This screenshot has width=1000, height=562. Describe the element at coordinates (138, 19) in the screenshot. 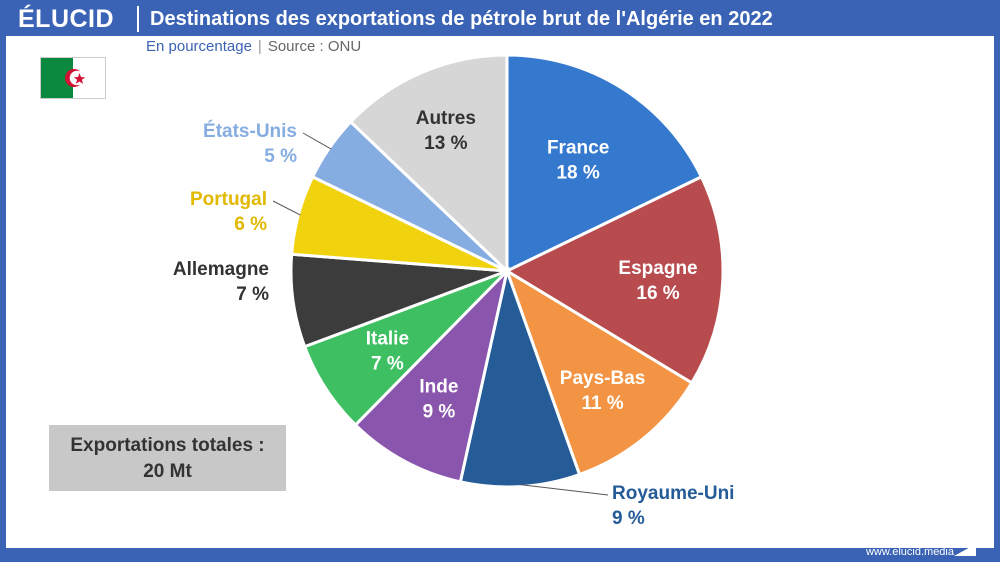

I see `header-separator` at that location.